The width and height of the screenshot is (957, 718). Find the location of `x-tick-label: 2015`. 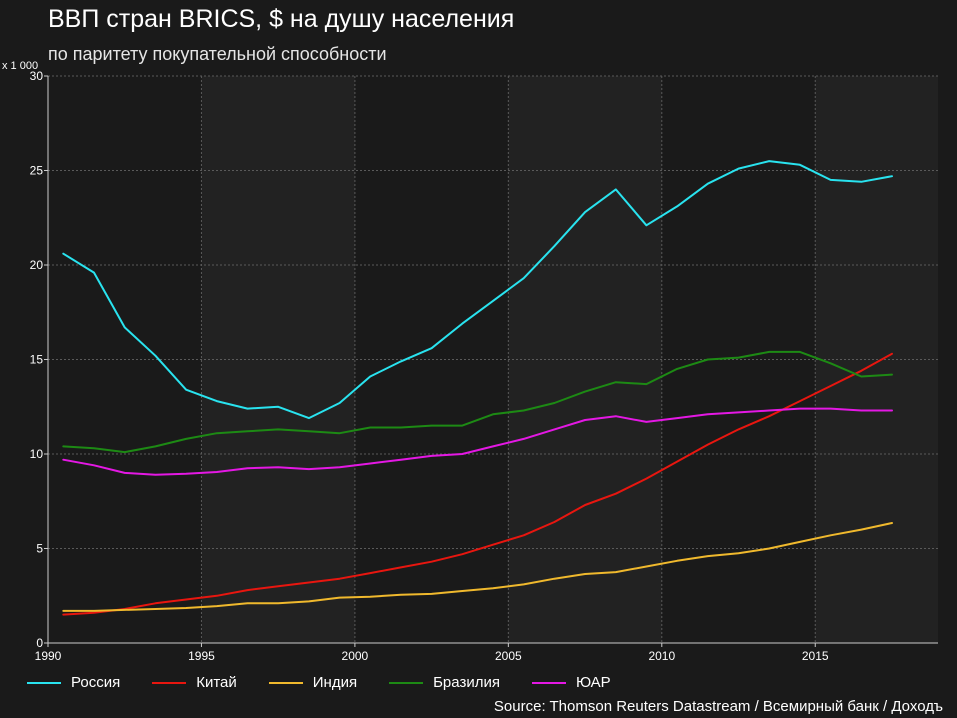

x-tick-label: 2015 is located at coordinates (815, 656).